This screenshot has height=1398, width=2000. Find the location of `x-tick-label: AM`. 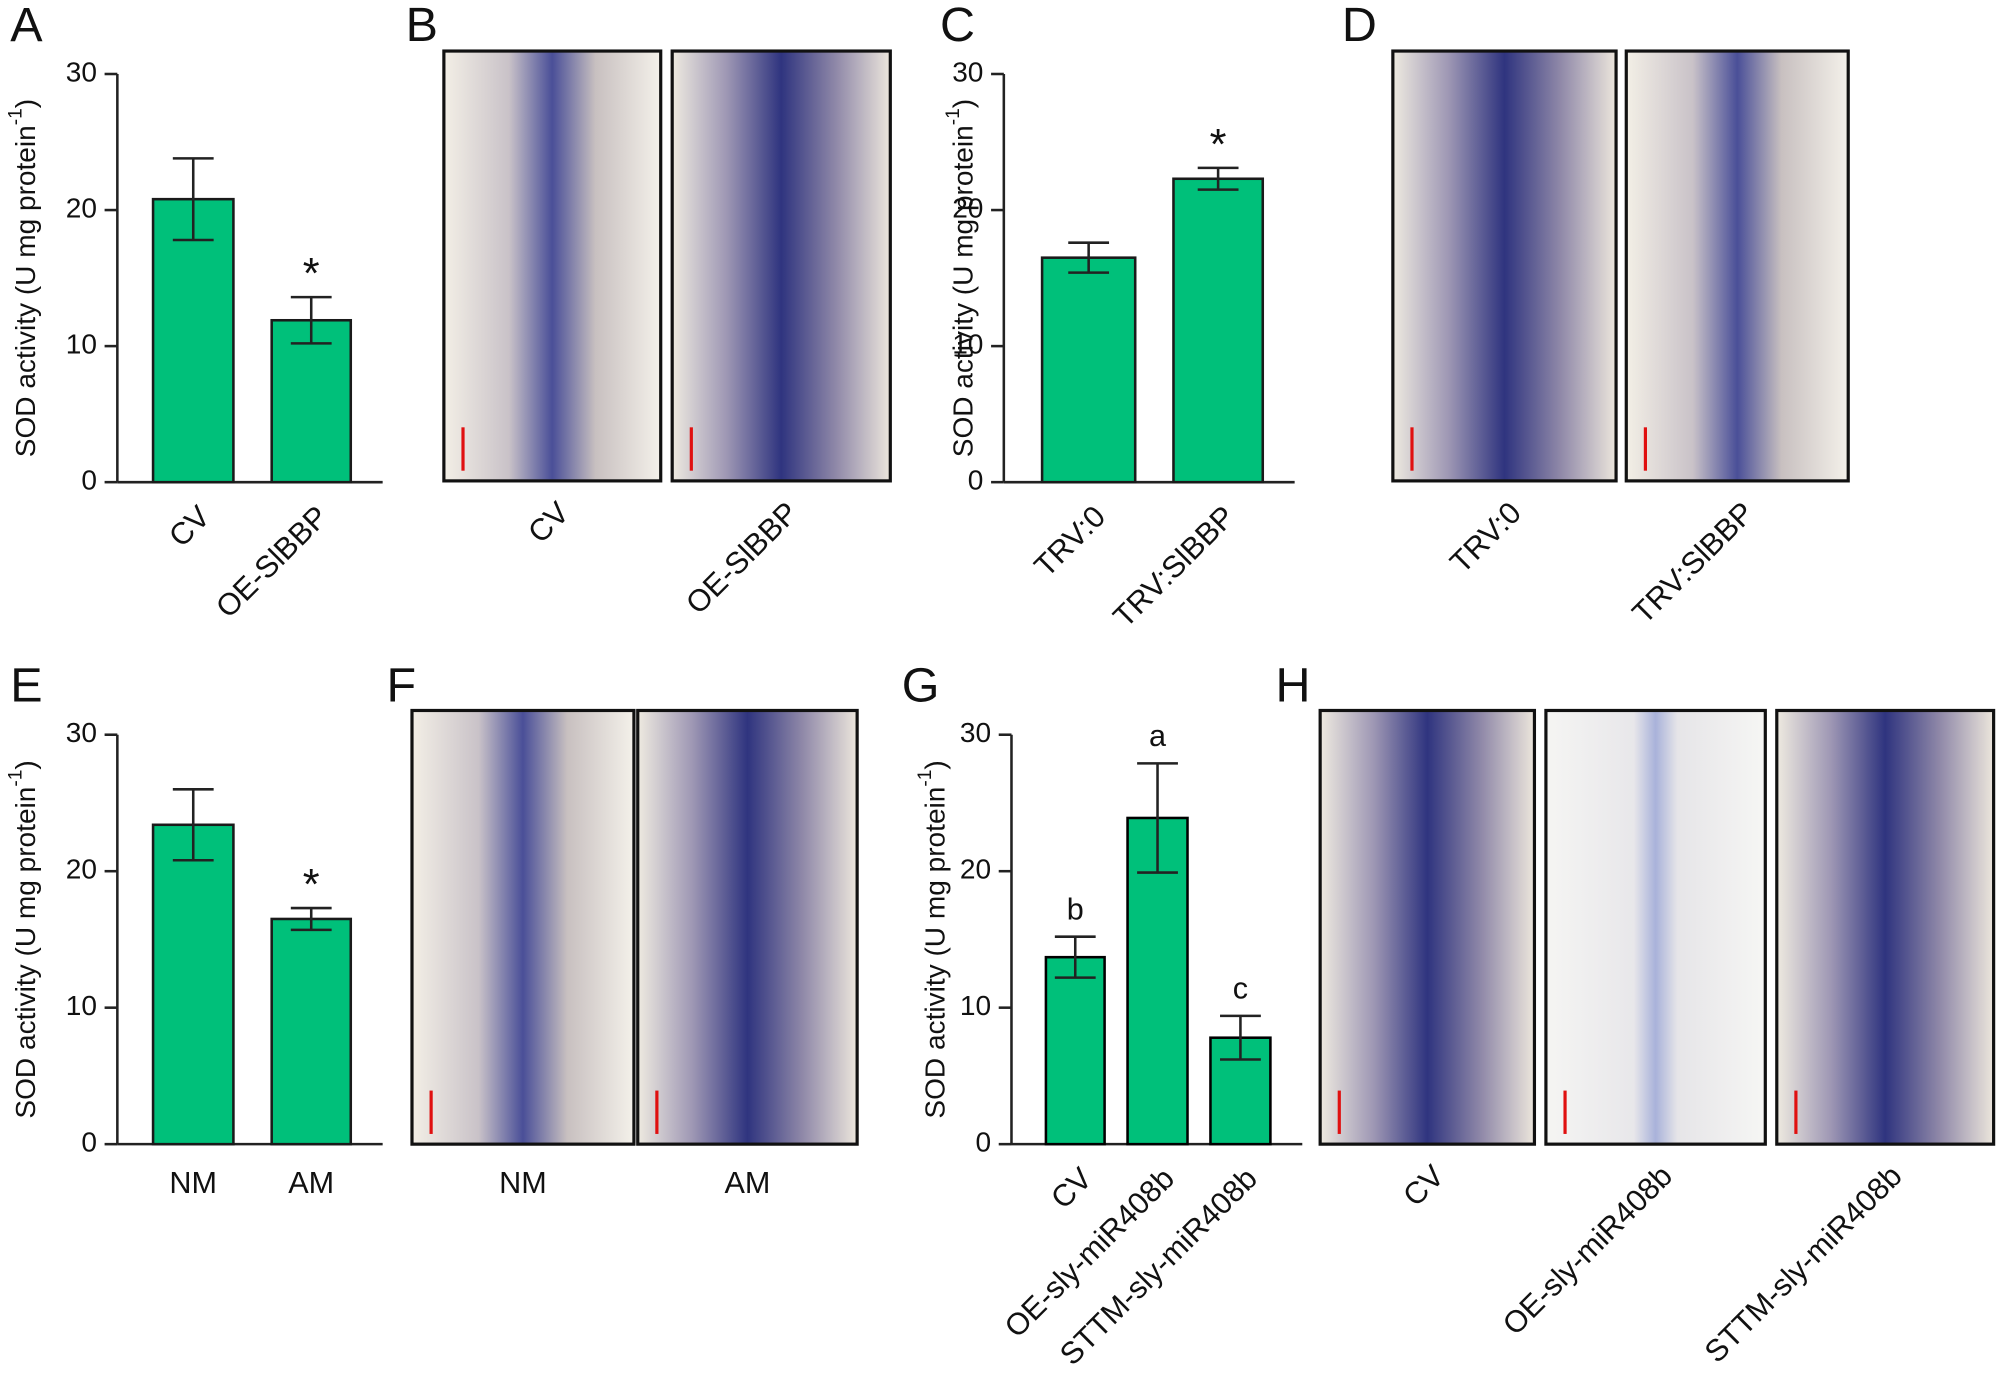

x-tick-label: AM is located at coordinates (311, 1183).